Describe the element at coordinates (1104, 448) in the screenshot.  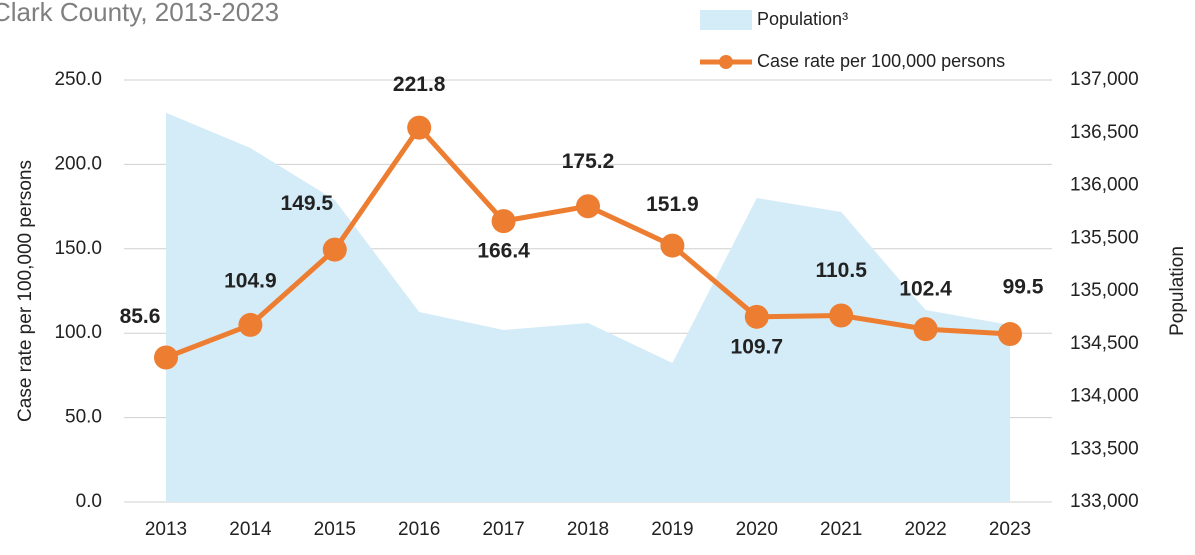
I see `y2-tick-label: 133,500` at that location.